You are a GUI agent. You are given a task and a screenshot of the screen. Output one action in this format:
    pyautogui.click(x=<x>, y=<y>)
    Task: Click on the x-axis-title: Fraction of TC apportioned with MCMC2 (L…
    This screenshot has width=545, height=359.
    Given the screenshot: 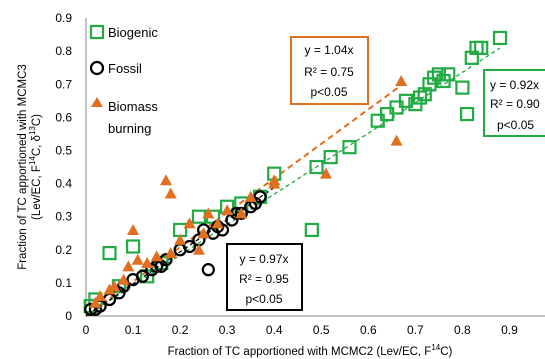 What is the action you would take?
    pyautogui.click(x=310, y=350)
    